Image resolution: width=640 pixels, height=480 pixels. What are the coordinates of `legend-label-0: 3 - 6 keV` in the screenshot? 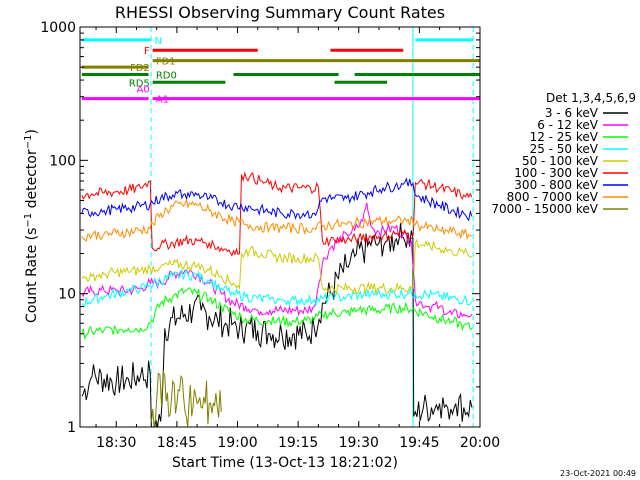 It's located at (572, 113).